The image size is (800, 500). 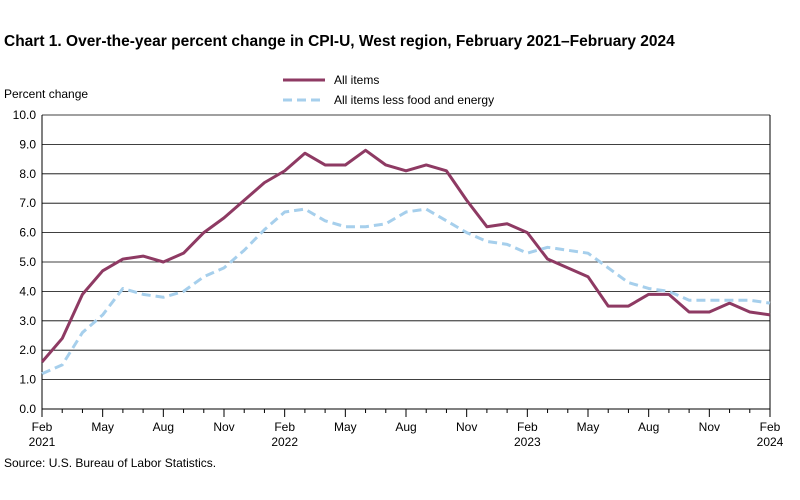 What do you see at coordinates (414, 100) in the screenshot?
I see `legend-label: All items less food and energy` at bounding box center [414, 100].